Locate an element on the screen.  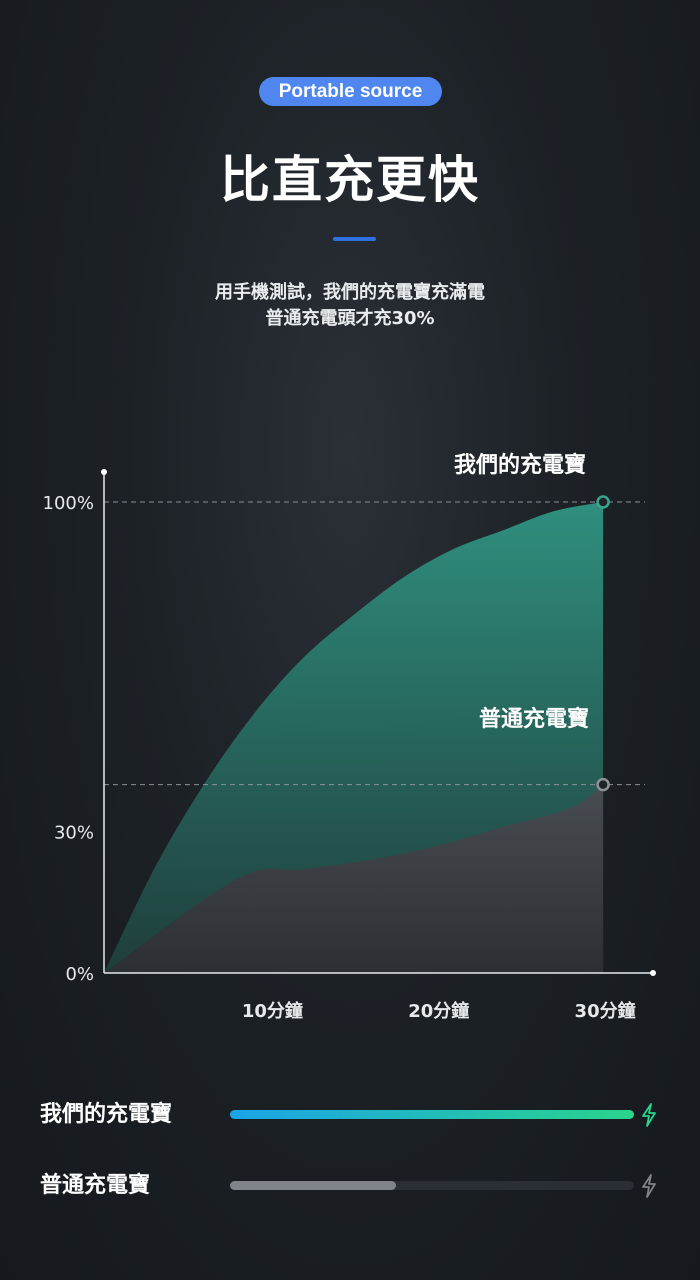
legend-row-normal: 普通充電寶 is located at coordinates (355, 1186).